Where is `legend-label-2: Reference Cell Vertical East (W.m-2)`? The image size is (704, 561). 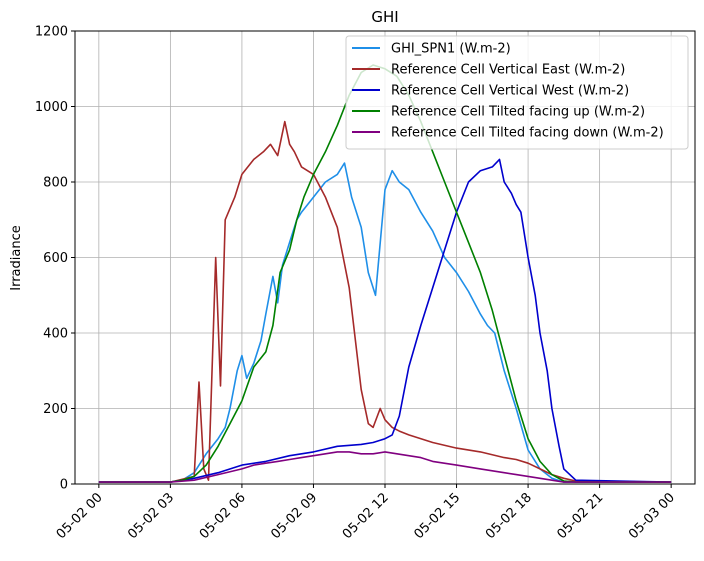 legend-label-2: Reference Cell Vertical East (W.m-2) is located at coordinates (508, 70).